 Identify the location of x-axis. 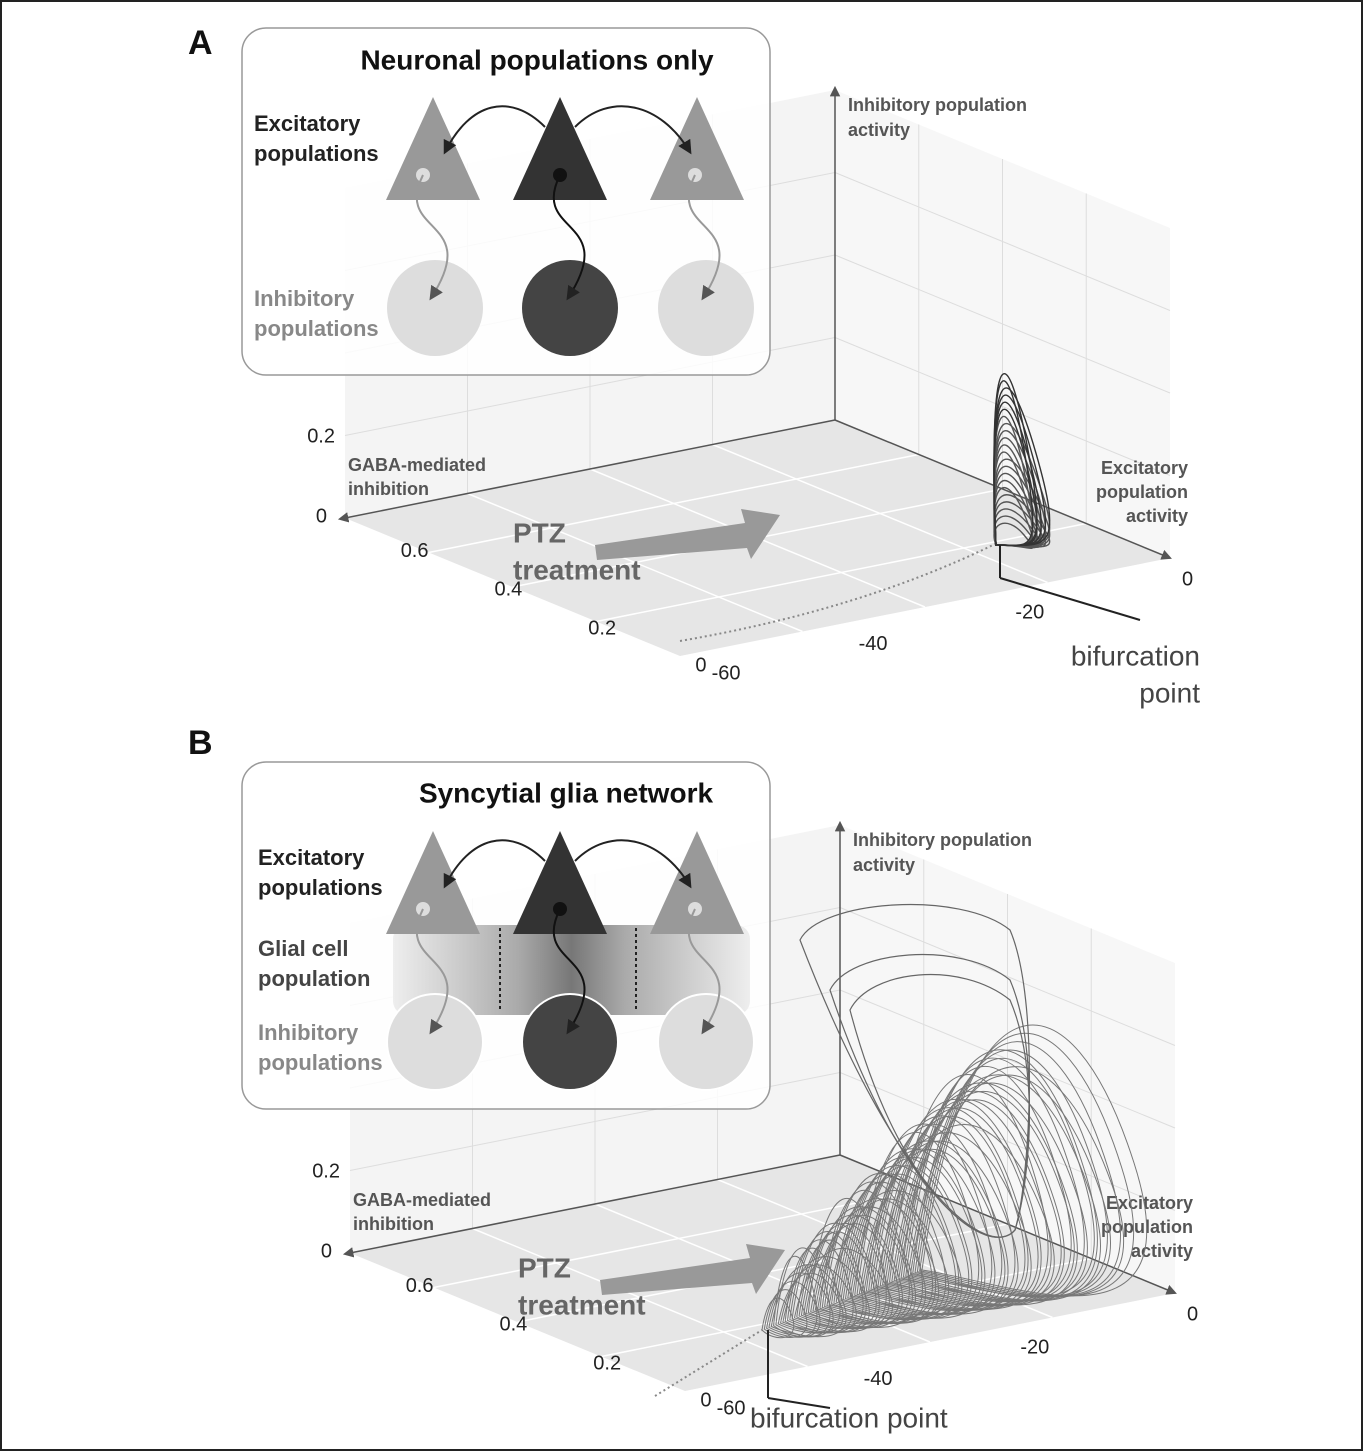
(1003, 489).